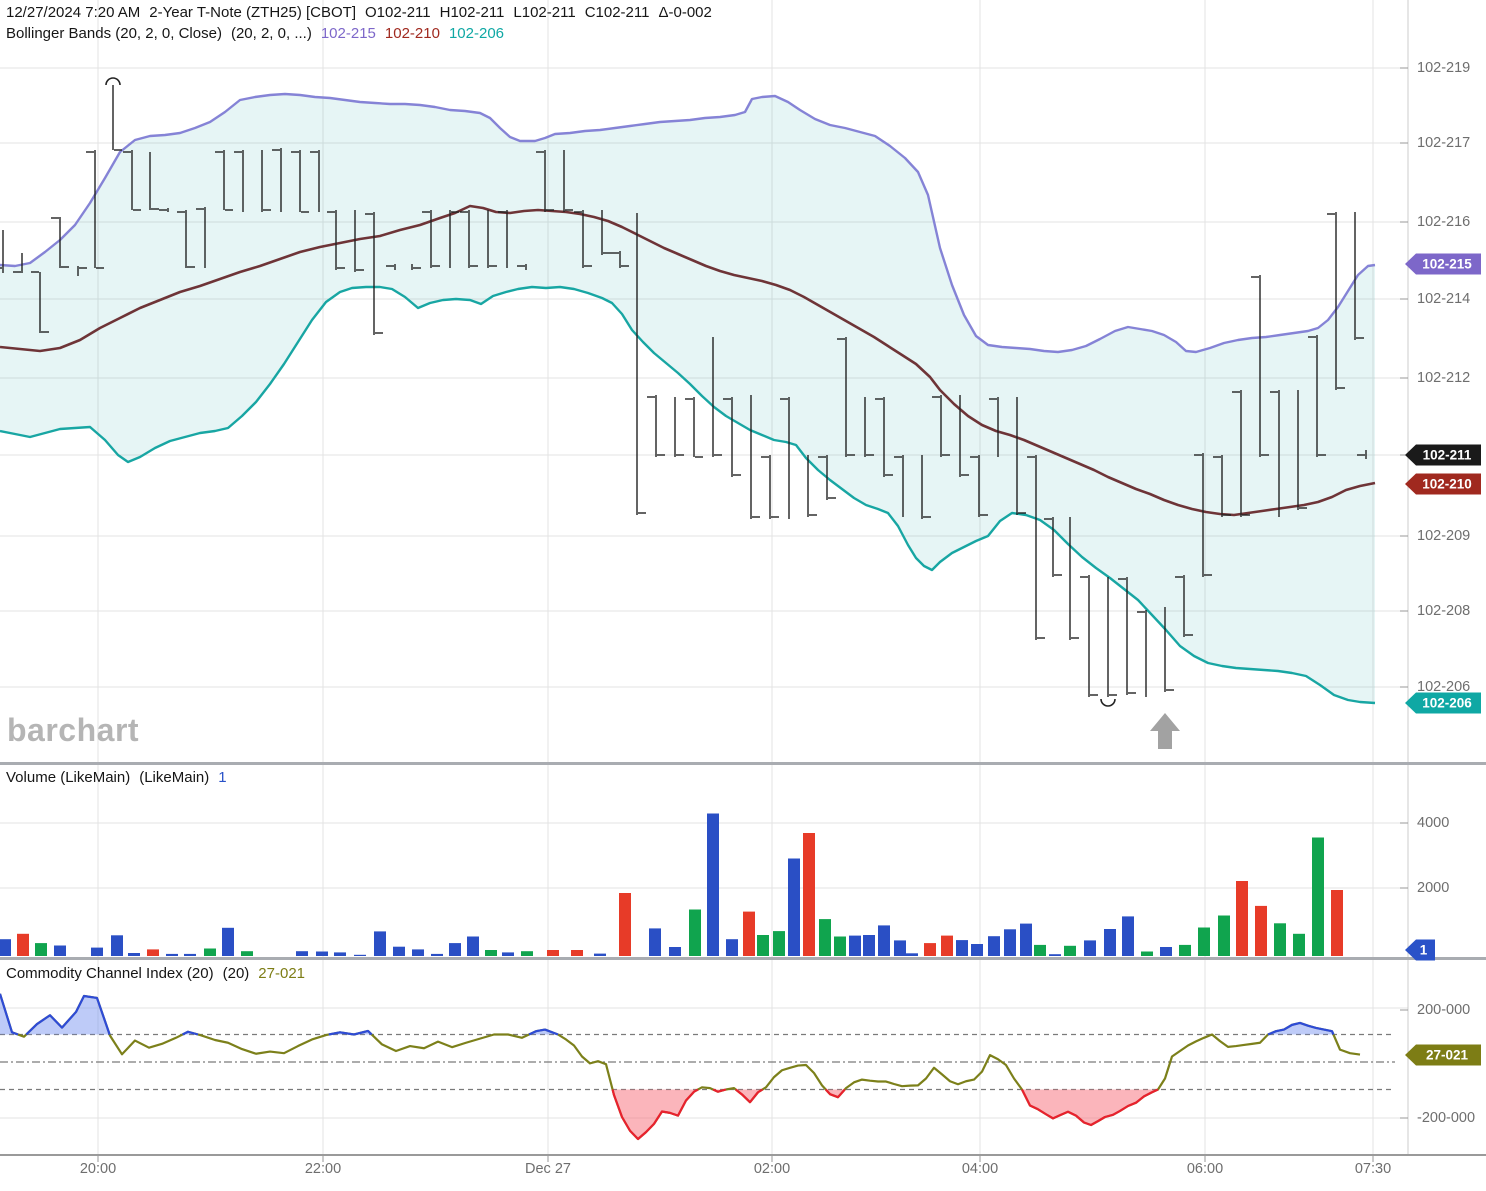  I want to click on quote-low: L102-211, so click(544, 12).